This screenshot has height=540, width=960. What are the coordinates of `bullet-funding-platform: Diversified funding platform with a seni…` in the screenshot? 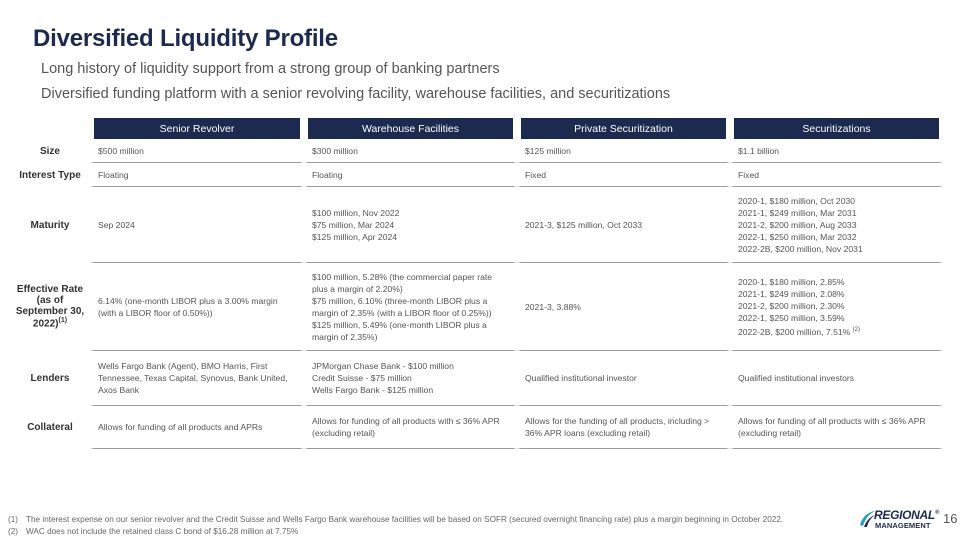 It's located at (356, 94).